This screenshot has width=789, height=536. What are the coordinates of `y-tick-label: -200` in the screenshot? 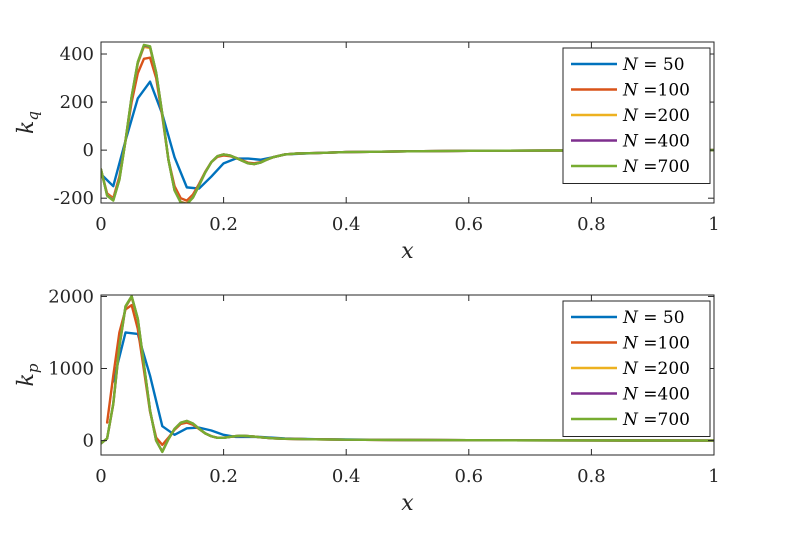 It's located at (74, 198).